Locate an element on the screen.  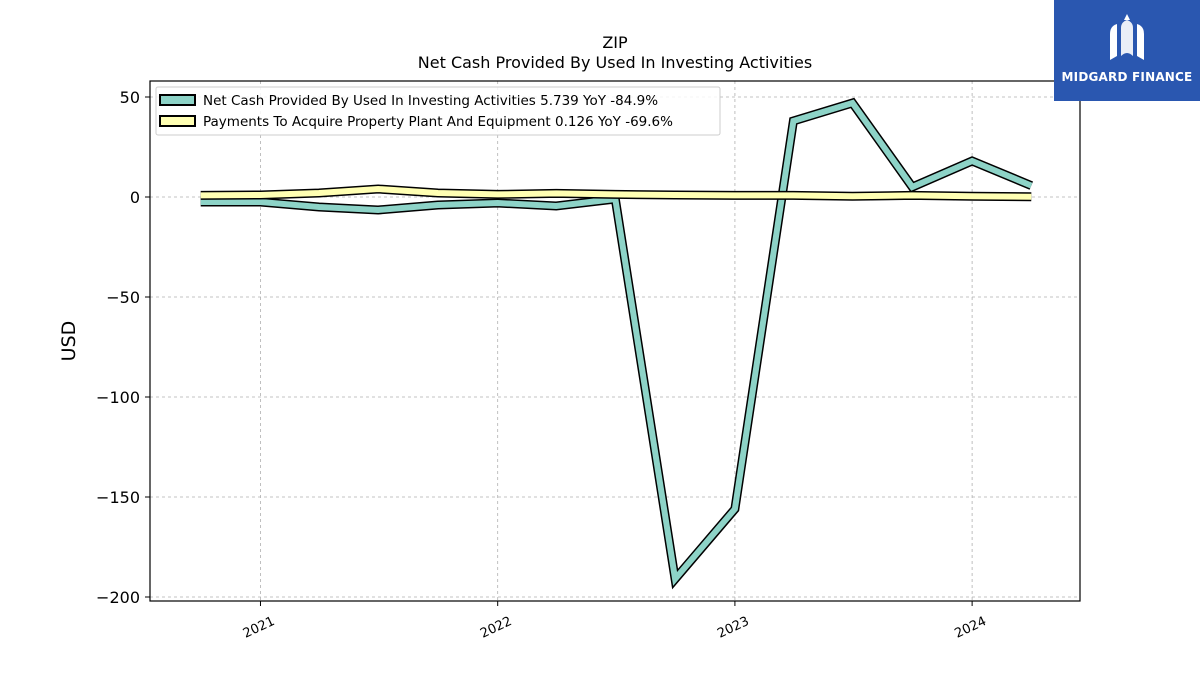
y-axis-label: USD is located at coordinates (69, 341).